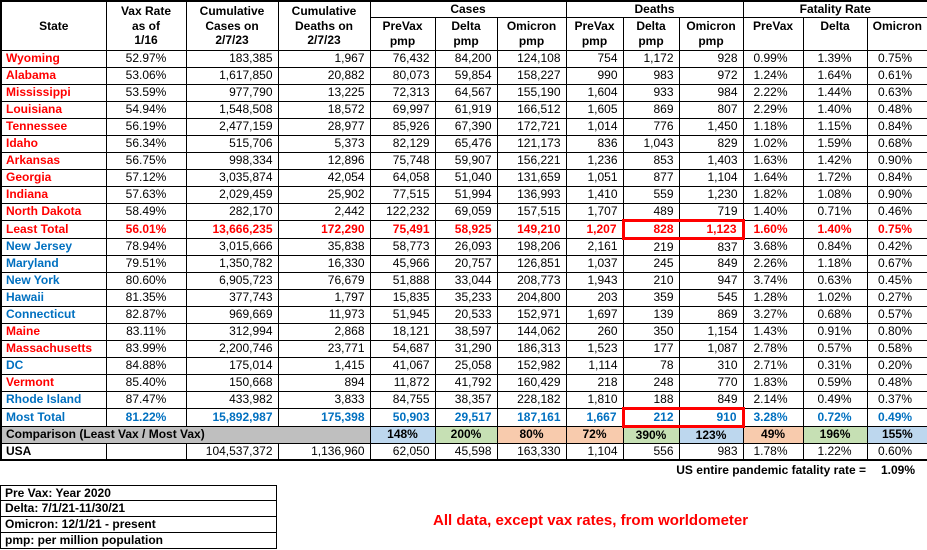 The width and height of the screenshot is (927, 550). I want to click on data-cell: 57.12%, so click(146, 177).